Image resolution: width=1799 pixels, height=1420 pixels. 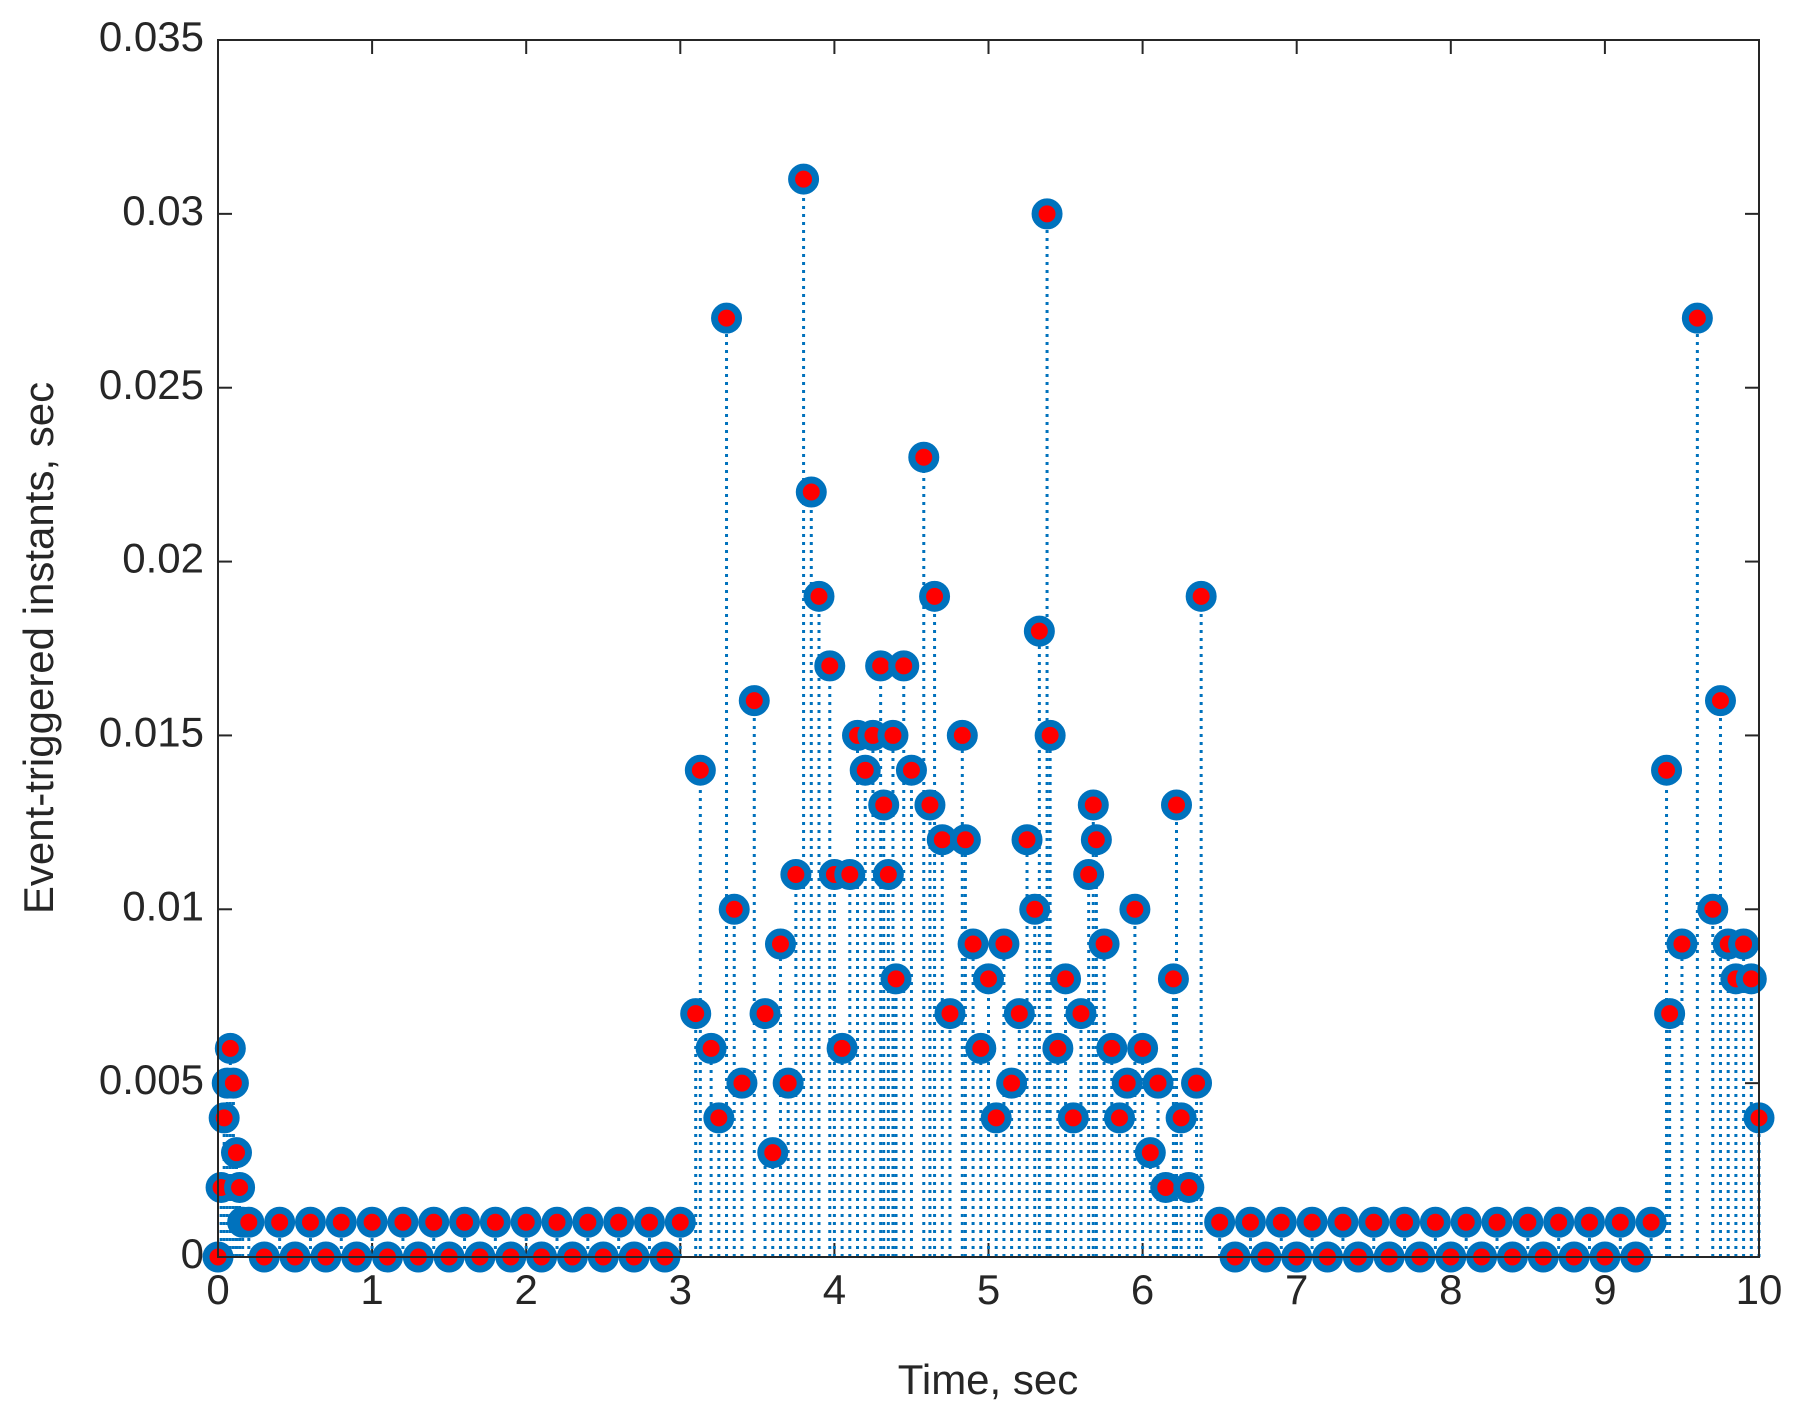 What do you see at coordinates (151, 36) in the screenshot?
I see `y-tick-label: 0.035` at bounding box center [151, 36].